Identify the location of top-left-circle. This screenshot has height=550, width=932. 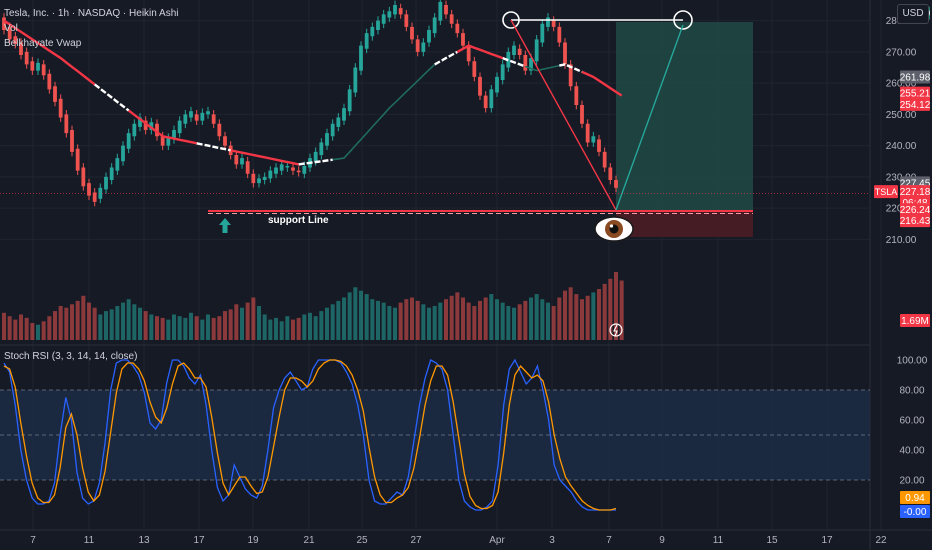
(511, 20).